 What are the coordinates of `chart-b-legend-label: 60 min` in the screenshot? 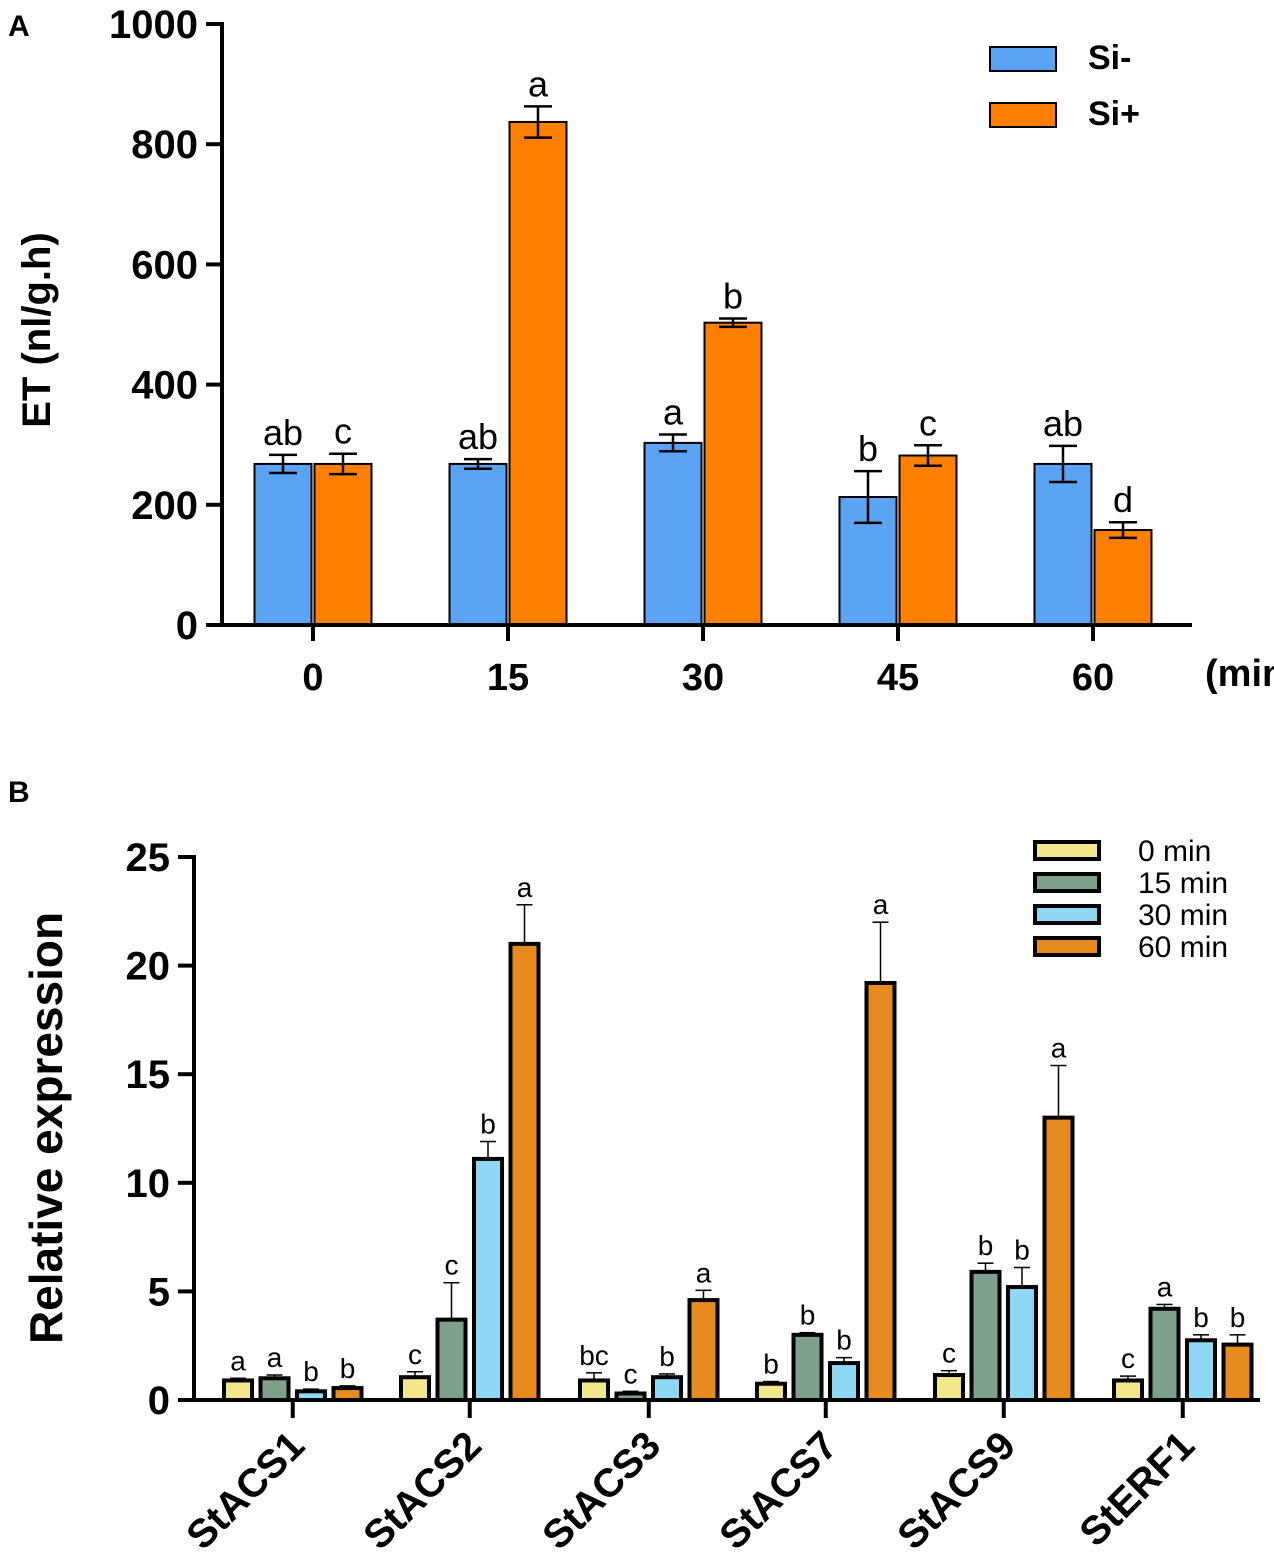 It's located at (1183, 947).